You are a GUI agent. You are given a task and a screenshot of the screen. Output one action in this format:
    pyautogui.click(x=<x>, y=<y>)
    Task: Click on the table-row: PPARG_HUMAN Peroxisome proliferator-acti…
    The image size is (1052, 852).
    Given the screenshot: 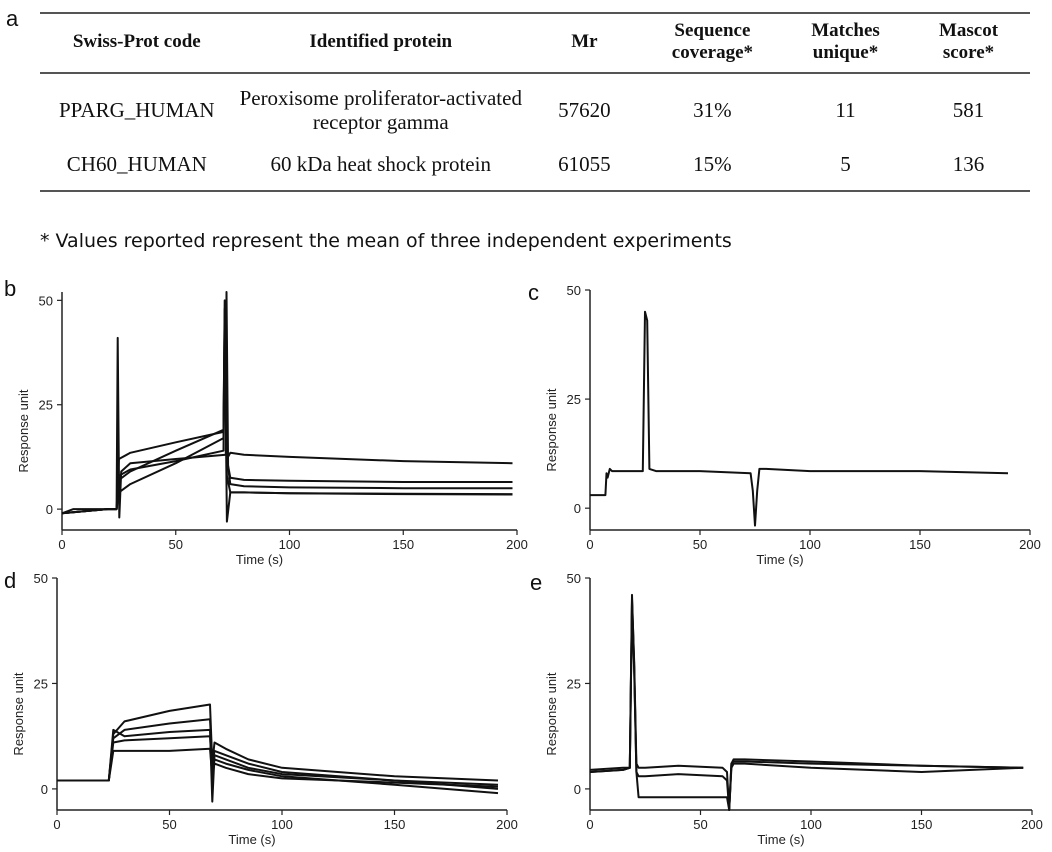 What is the action you would take?
    pyautogui.click(x=535, y=106)
    